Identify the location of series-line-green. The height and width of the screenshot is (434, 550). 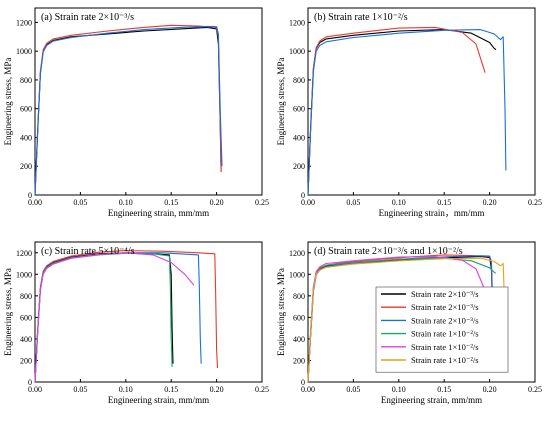
(103, 317).